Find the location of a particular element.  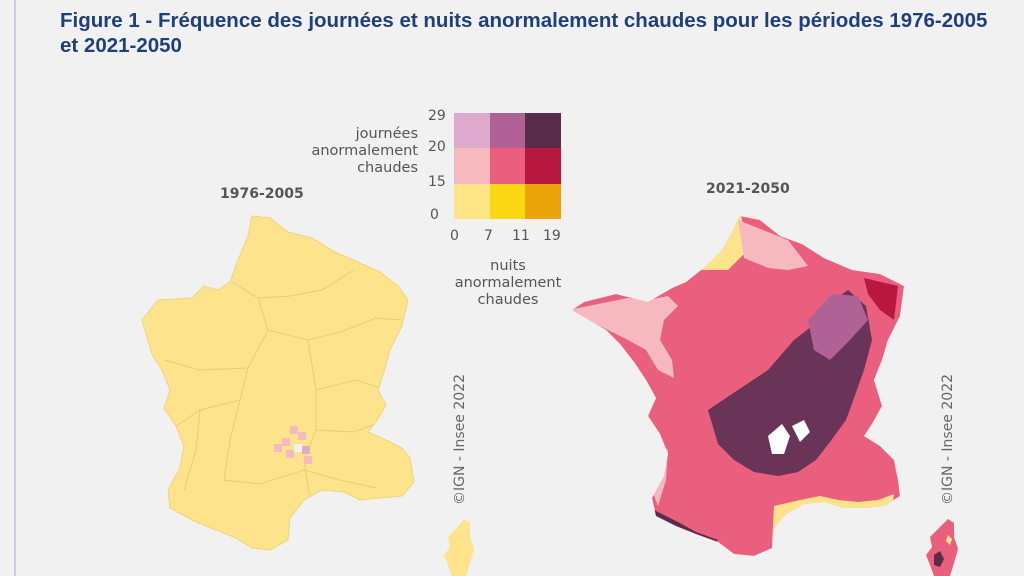

legend-x-tick: 19 is located at coordinates (552, 236).